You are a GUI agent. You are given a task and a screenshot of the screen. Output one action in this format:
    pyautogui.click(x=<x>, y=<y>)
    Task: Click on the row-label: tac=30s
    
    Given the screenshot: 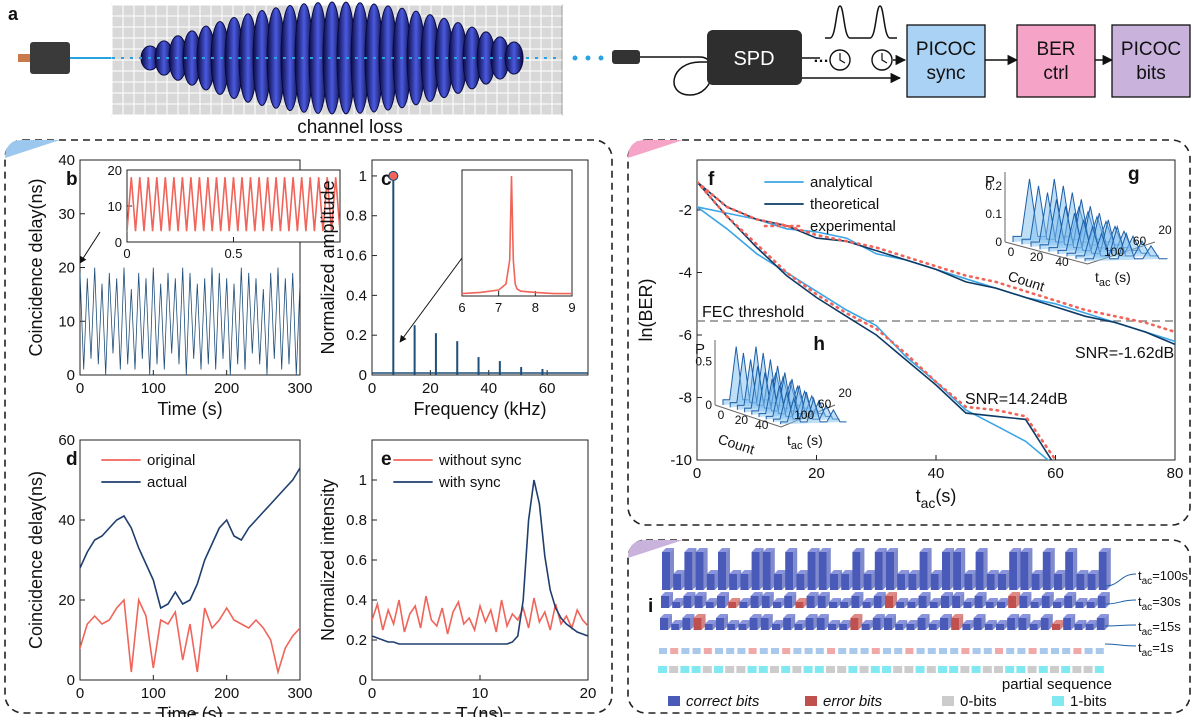 What is the action you would take?
    pyautogui.click(x=1159, y=603)
    